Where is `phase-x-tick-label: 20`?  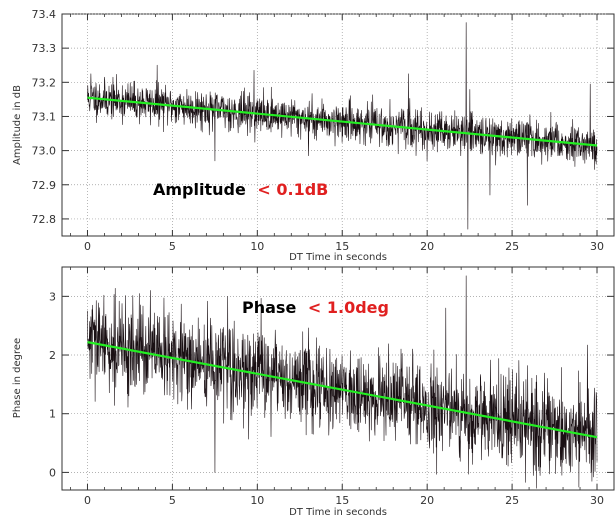
phase-x-tick-label: 20 is located at coordinates (427, 500).